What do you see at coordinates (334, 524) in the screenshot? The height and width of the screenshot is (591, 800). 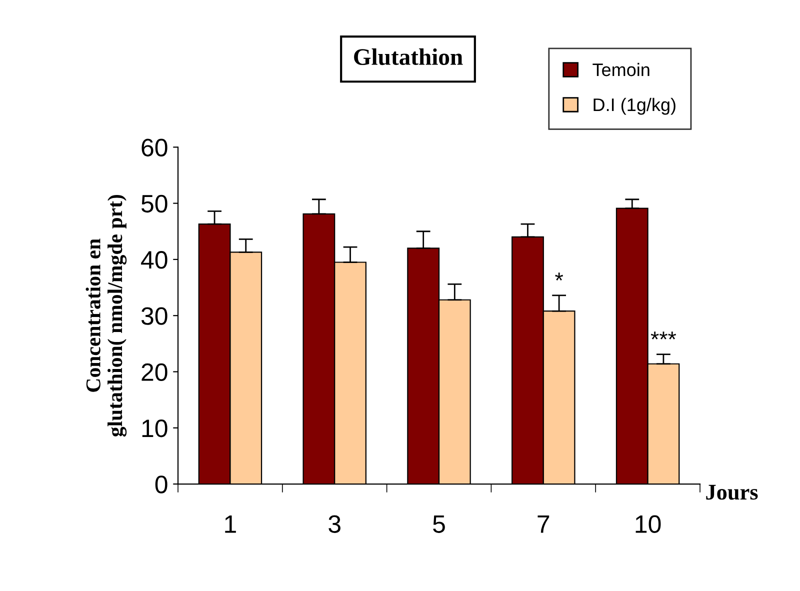 I see `x-tick-label: 3` at bounding box center [334, 524].